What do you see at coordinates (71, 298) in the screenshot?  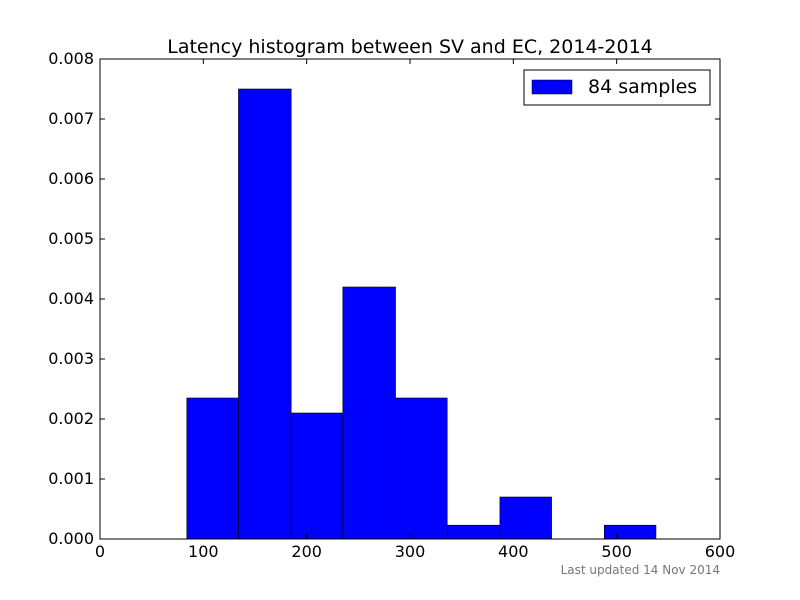 I see `y-tick-label: 0.004` at bounding box center [71, 298].